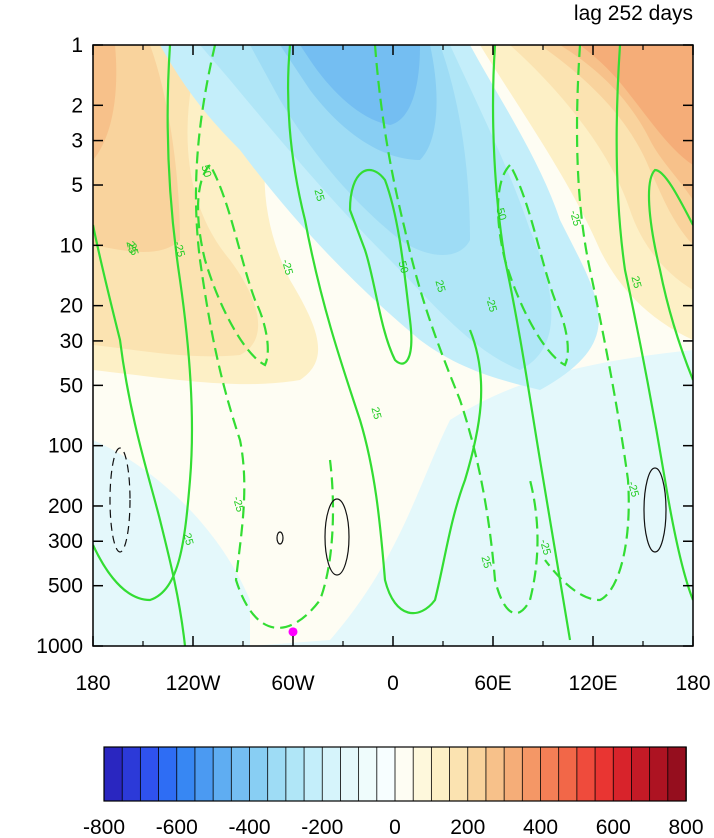 The width and height of the screenshot is (714, 838). Describe the element at coordinates (104, 827) in the screenshot. I see `colorbar-label: -800` at that location.